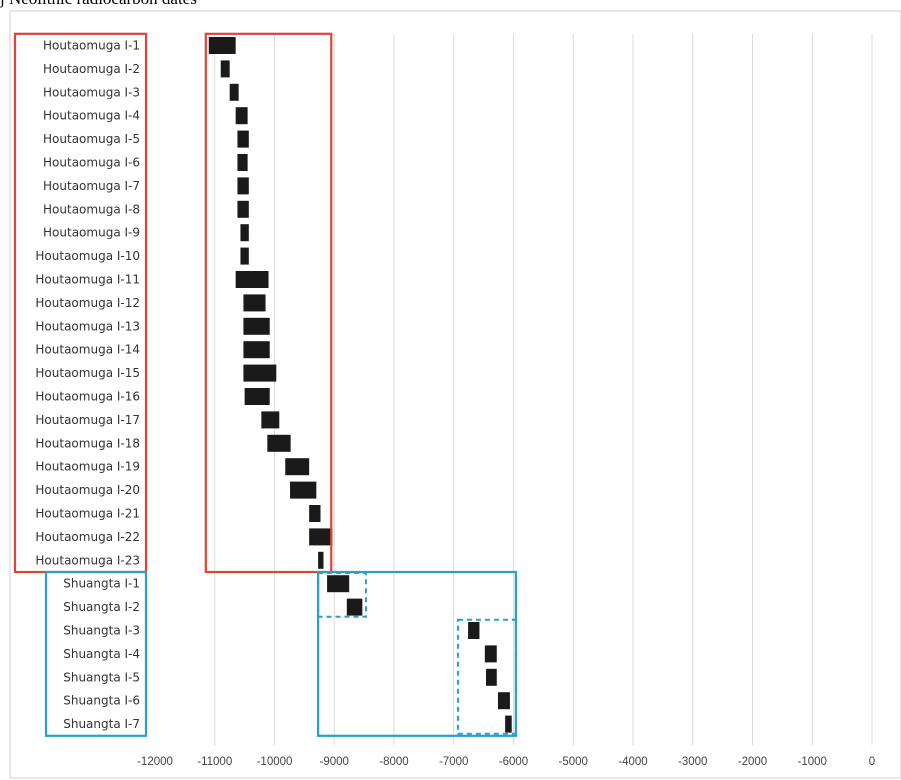 This screenshot has width=901, height=780. Describe the element at coordinates (87, 397) in the screenshot. I see `category-label-16: Houtaomuga I-16` at that location.